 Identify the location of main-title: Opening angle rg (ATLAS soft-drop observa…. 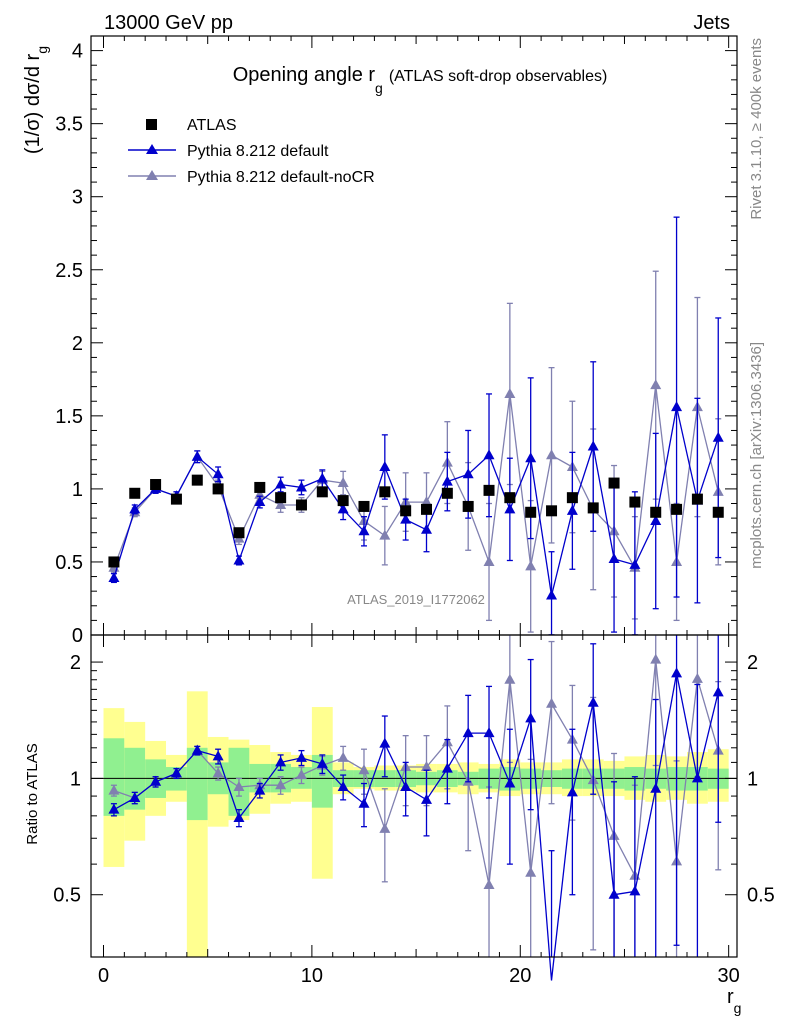
(420, 80).